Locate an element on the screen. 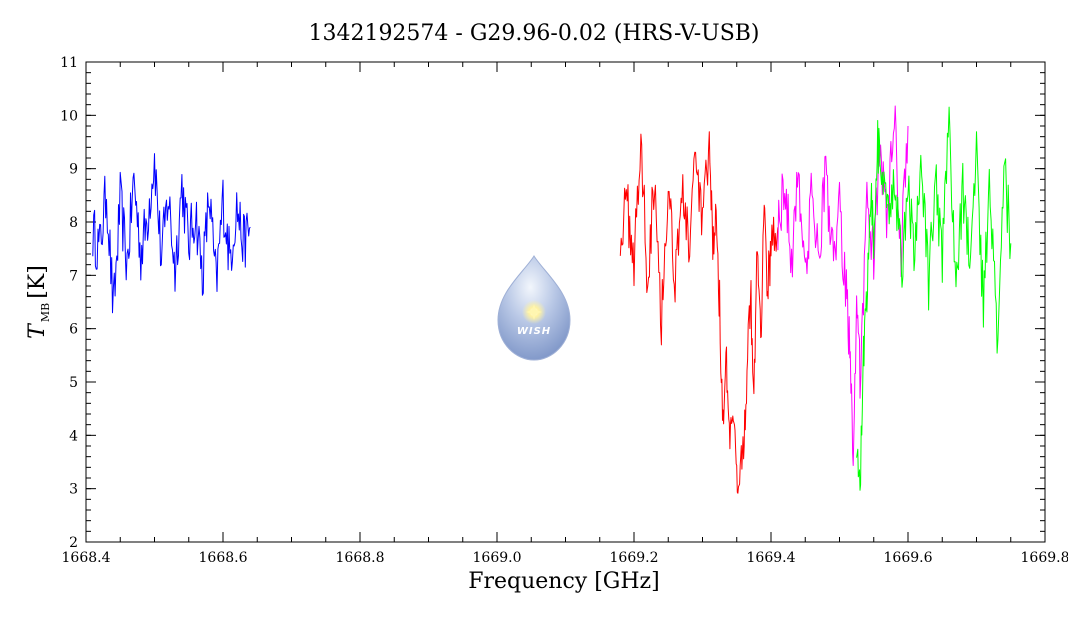  chart-title: 1342192574 - G29.96-0.02 (HRS-V-USB) is located at coordinates (533, 33).